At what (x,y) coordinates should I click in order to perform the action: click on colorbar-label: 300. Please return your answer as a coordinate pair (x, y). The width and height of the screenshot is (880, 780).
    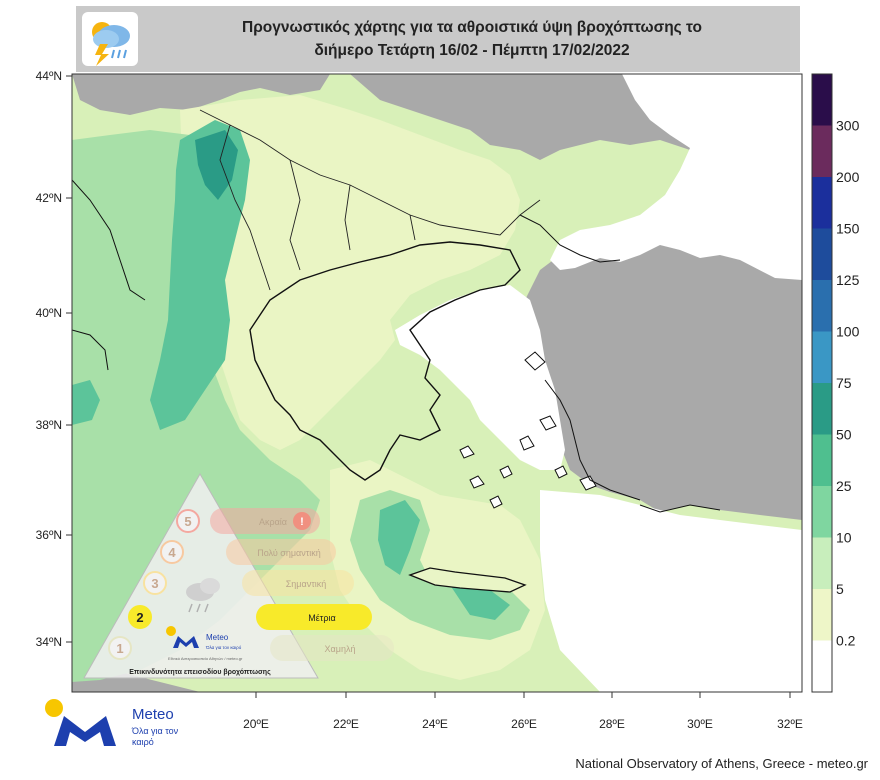
    Looking at the image, I should click on (848, 126).